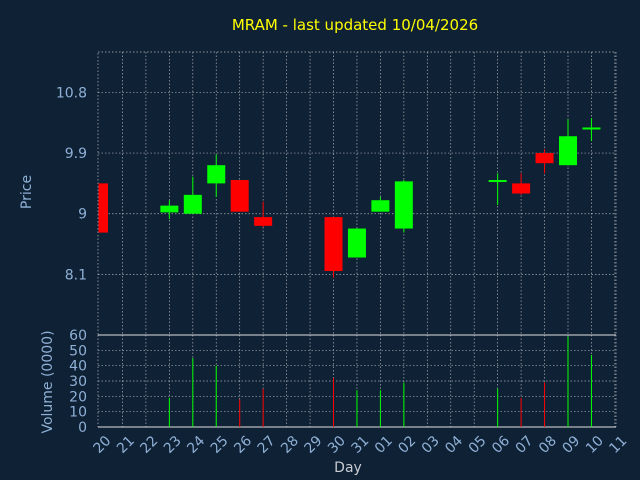 The height and width of the screenshot is (480, 640). What do you see at coordinates (267, 445) in the screenshot?
I see `x-tick-label: 27` at bounding box center [267, 445].